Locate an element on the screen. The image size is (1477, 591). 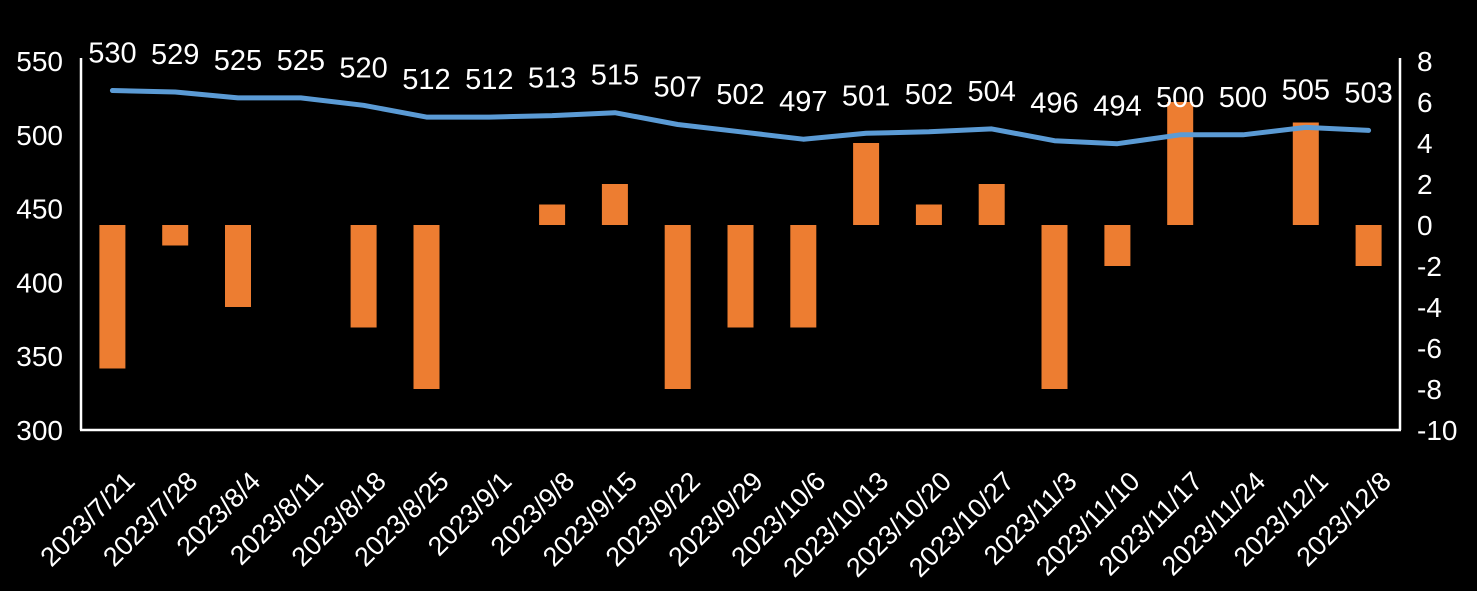
data-label-2023/11/17: 500 is located at coordinates (1180, 98).